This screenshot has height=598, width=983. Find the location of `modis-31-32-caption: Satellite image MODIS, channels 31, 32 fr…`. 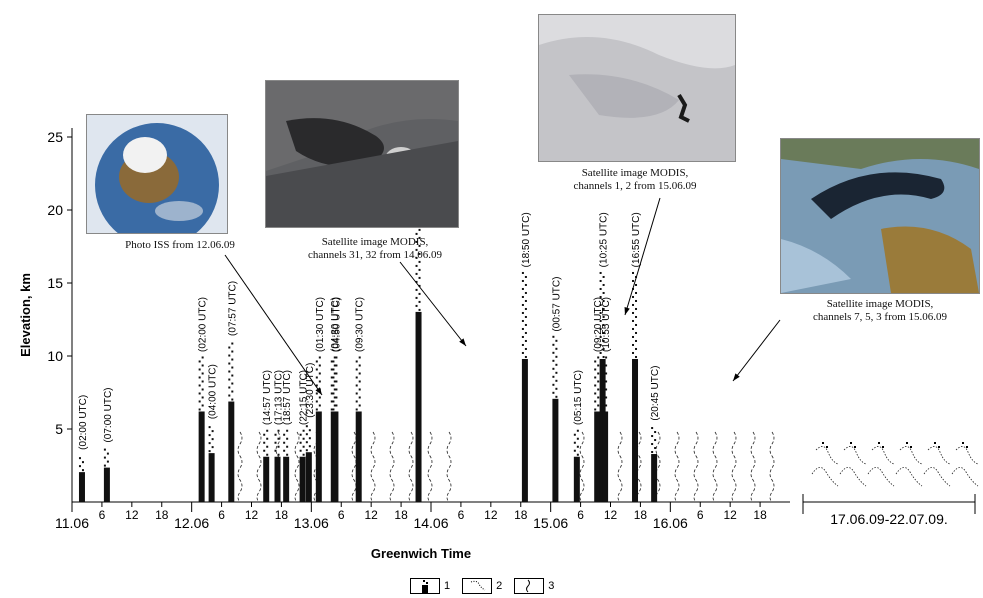

modis-31-32-caption: Satellite image MODIS, channels 31, 32 fr… is located at coordinates (375, 248).